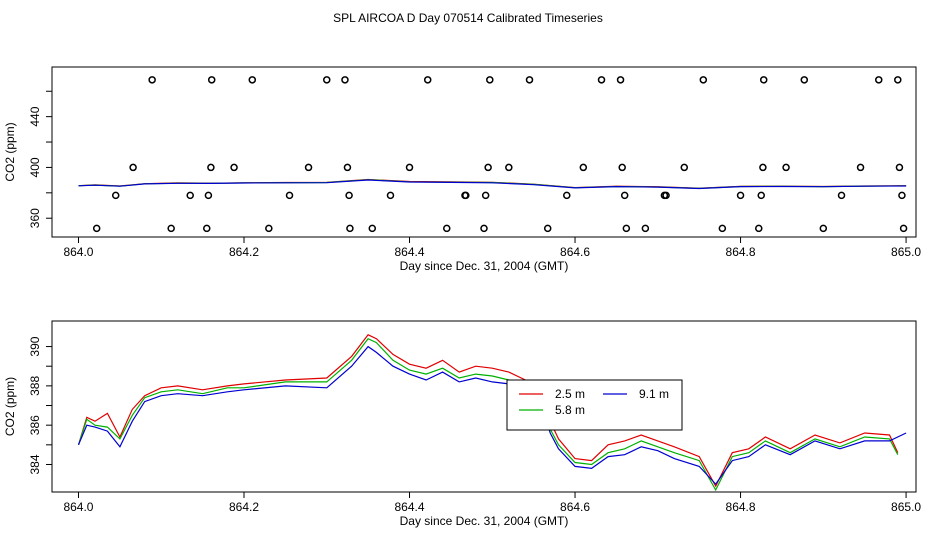  I want to click on y-tick-label: 386, so click(35, 425).